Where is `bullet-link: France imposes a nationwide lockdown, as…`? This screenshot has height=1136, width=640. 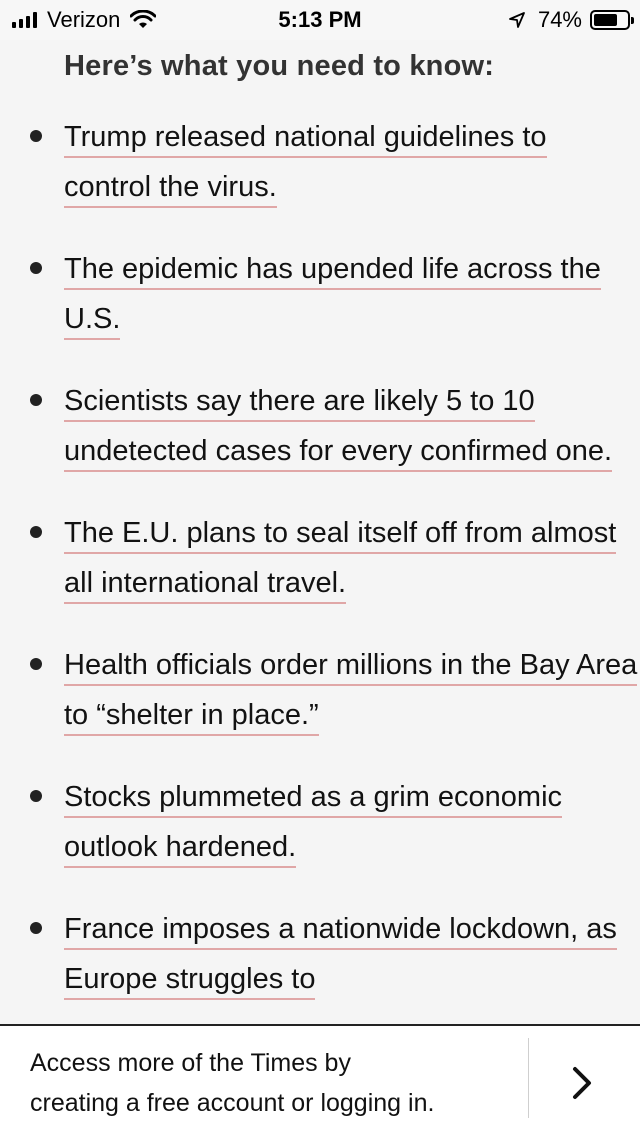 bullet-link: France imposes a nationwide lockdown, as… is located at coordinates (340, 956).